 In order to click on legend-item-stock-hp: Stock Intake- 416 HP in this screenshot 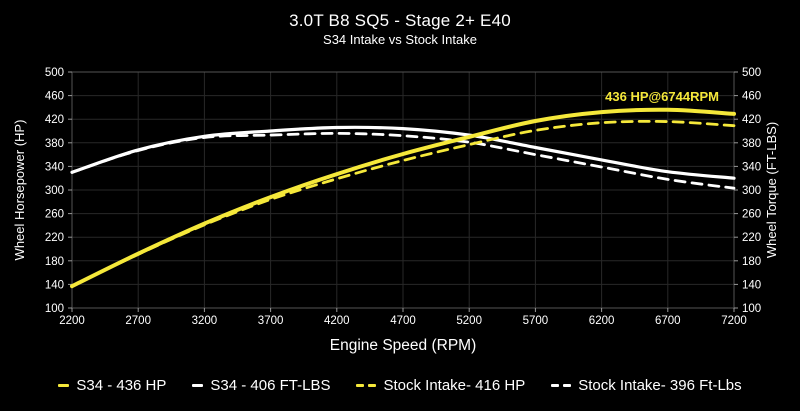, I will do `click(440, 385)`.